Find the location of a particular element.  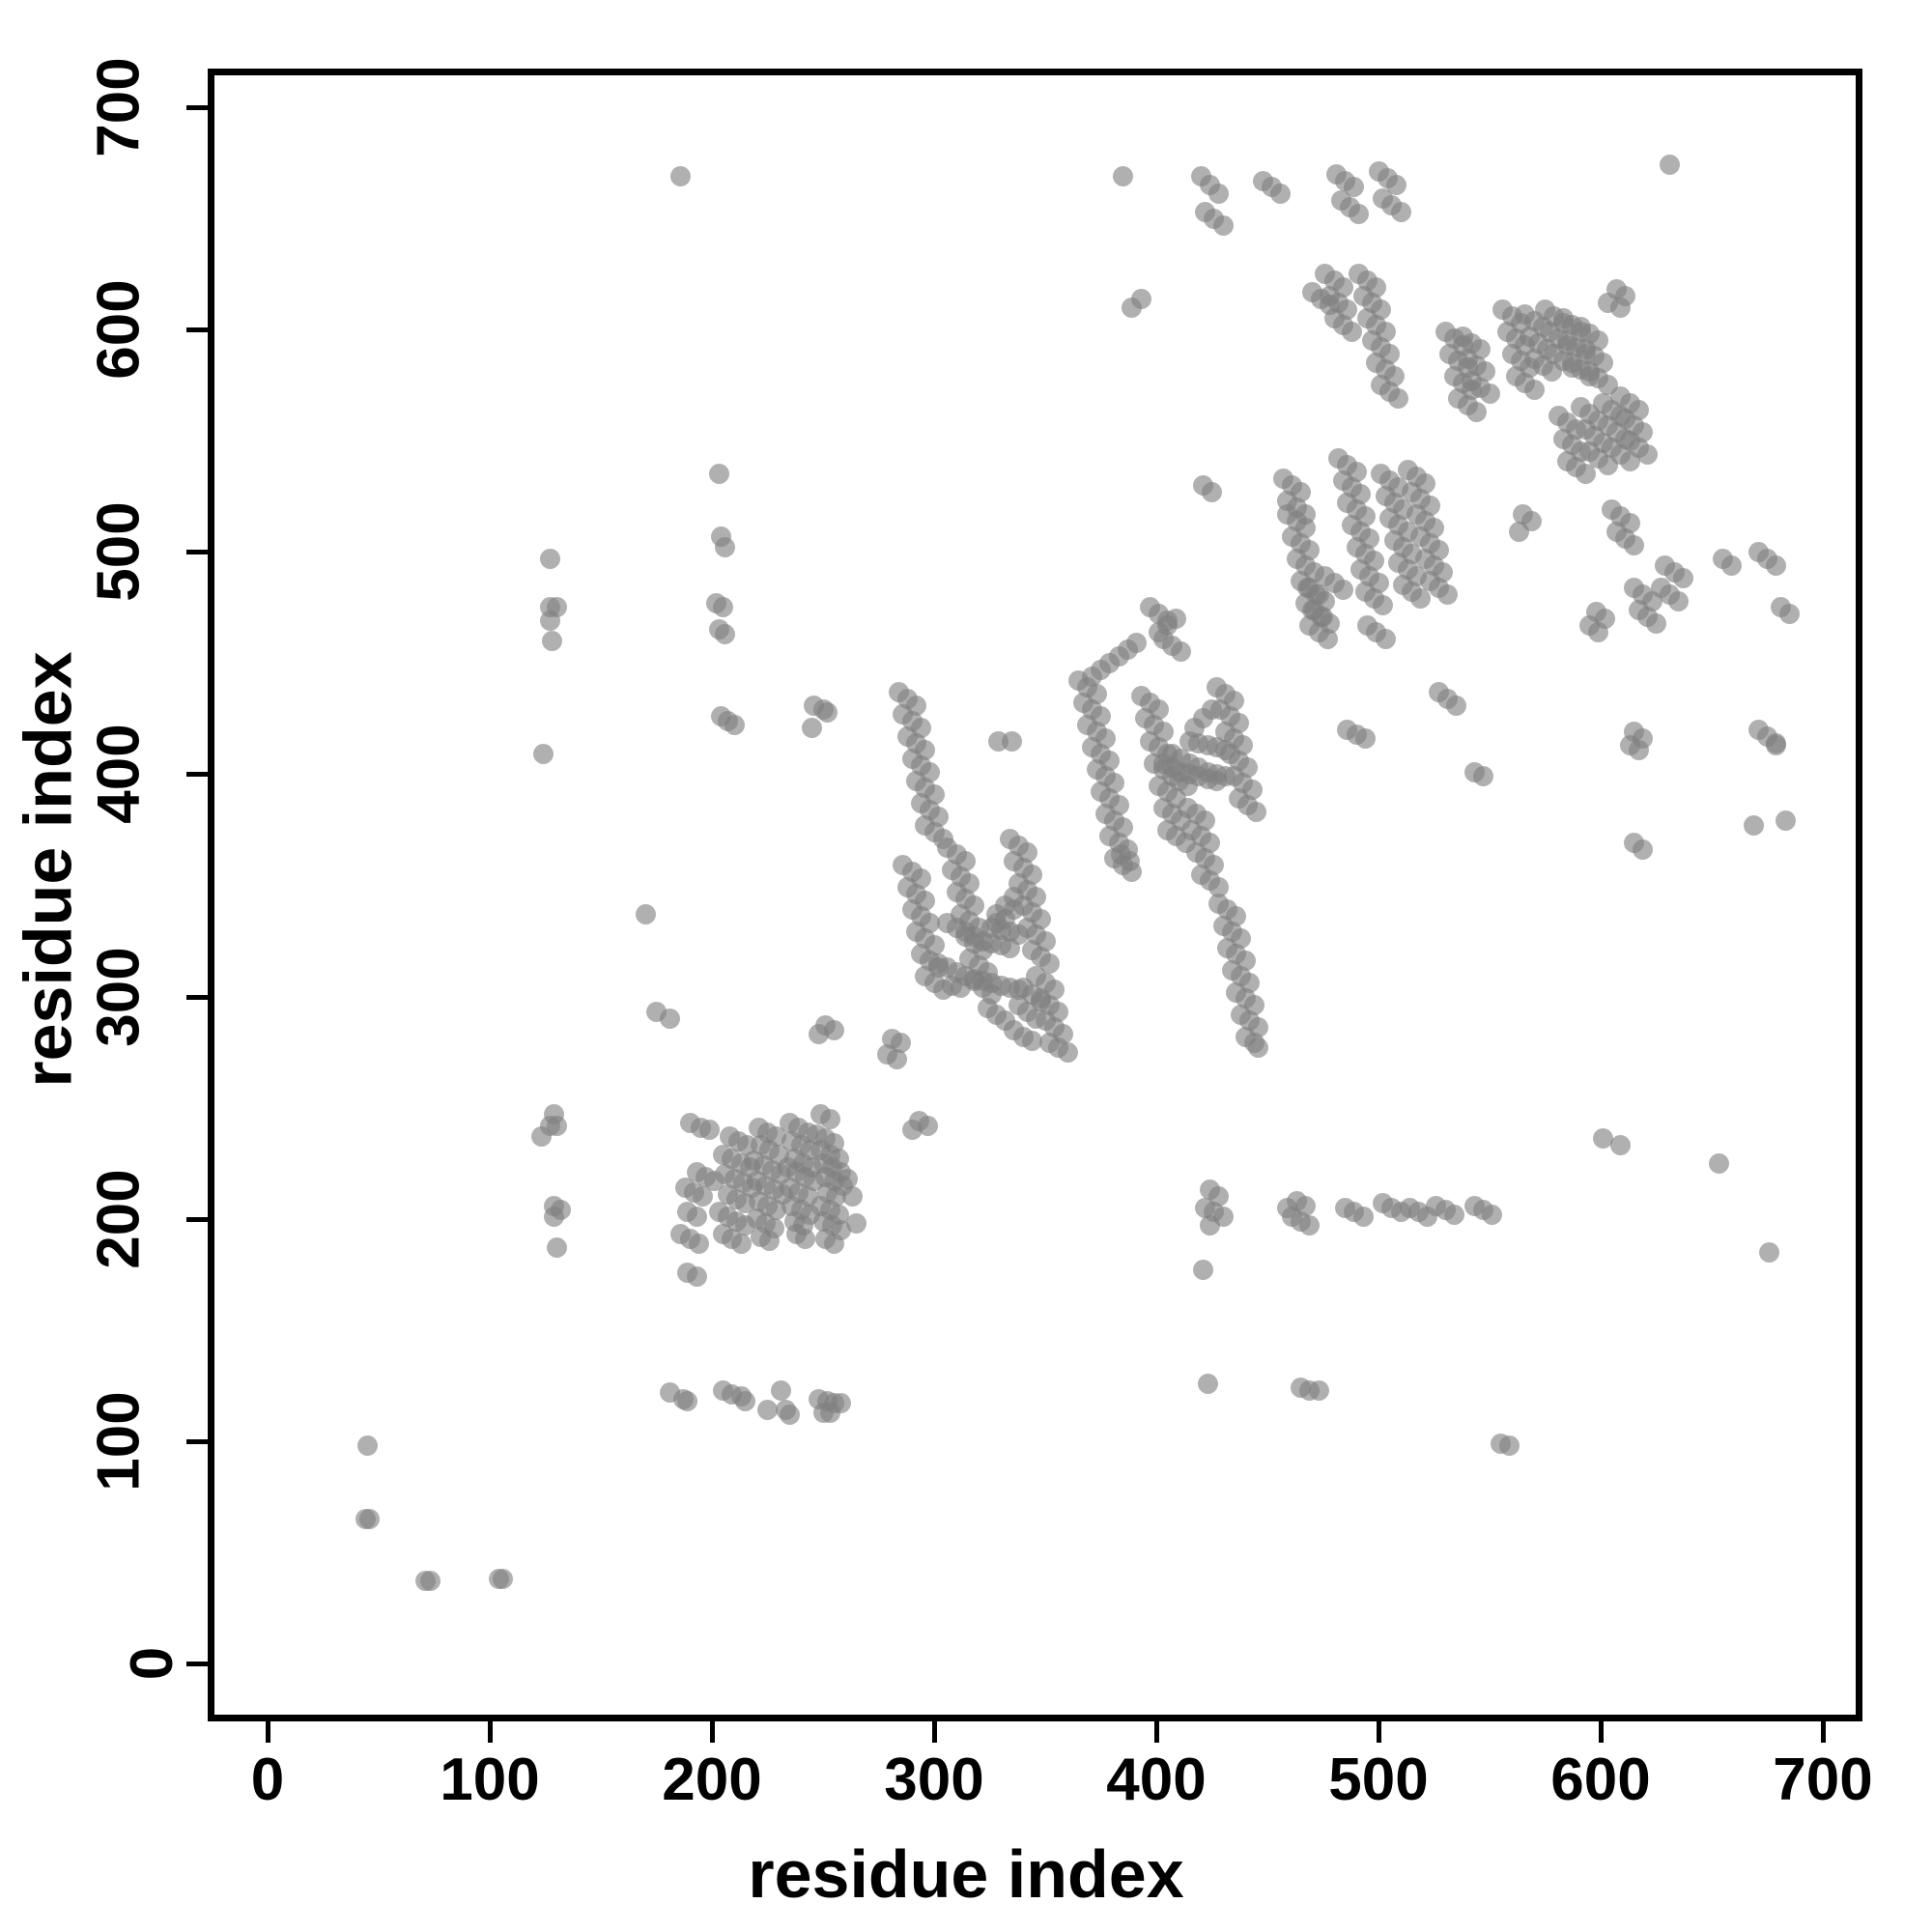

x-tick-label: 100 is located at coordinates (490, 1780).